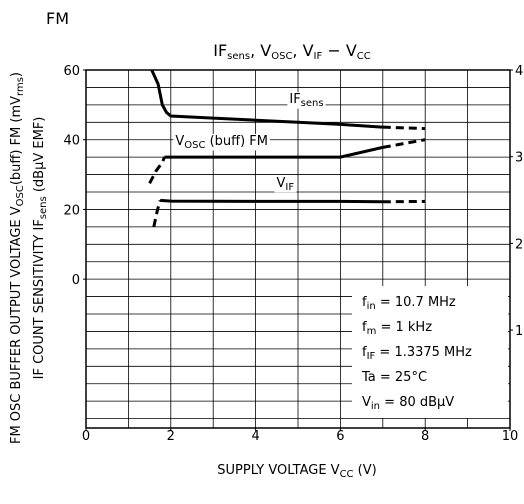 This screenshot has height=504, width=524. Describe the element at coordinates (16, 140) in the screenshot. I see `y2-axis-label-part: (buff) FM (mV` at that location.